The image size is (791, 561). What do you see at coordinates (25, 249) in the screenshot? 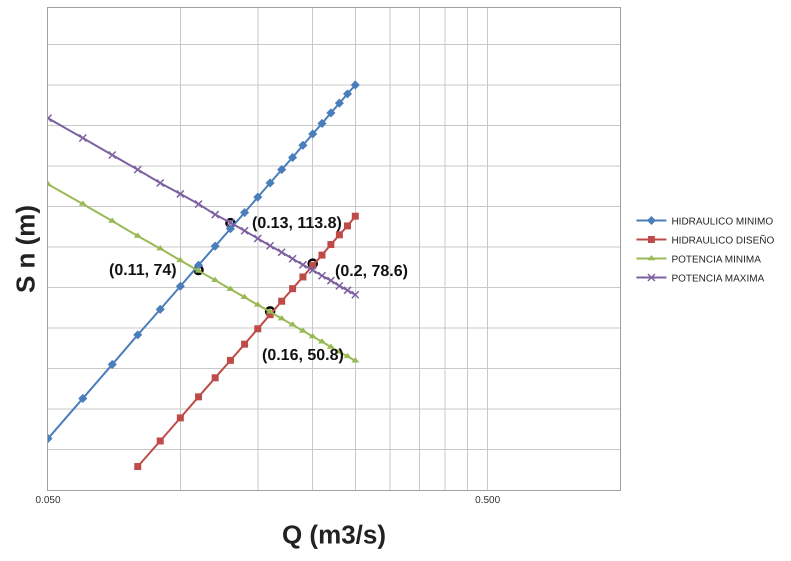
I see `y-axis-title: S n (m)` at bounding box center [25, 249].